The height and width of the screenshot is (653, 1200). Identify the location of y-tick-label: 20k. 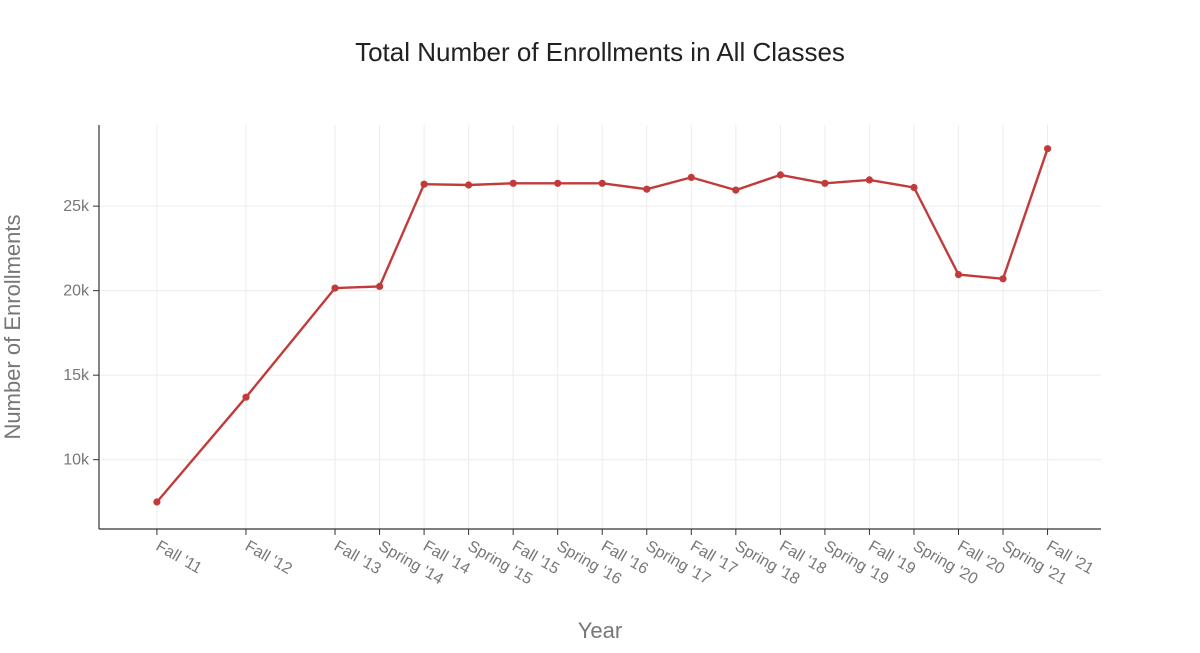
(76, 291).